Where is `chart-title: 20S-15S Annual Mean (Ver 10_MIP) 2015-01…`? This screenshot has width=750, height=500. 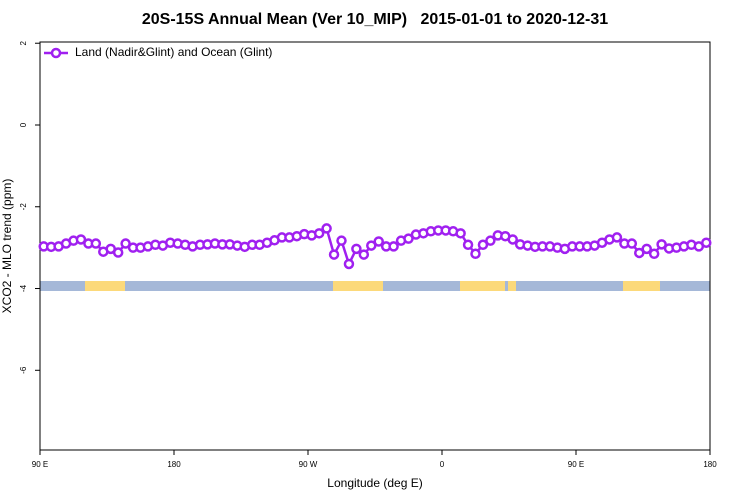
chart-title: 20S-15S Annual Mean (Ver 10_MIP) 2015-01… is located at coordinates (375, 19).